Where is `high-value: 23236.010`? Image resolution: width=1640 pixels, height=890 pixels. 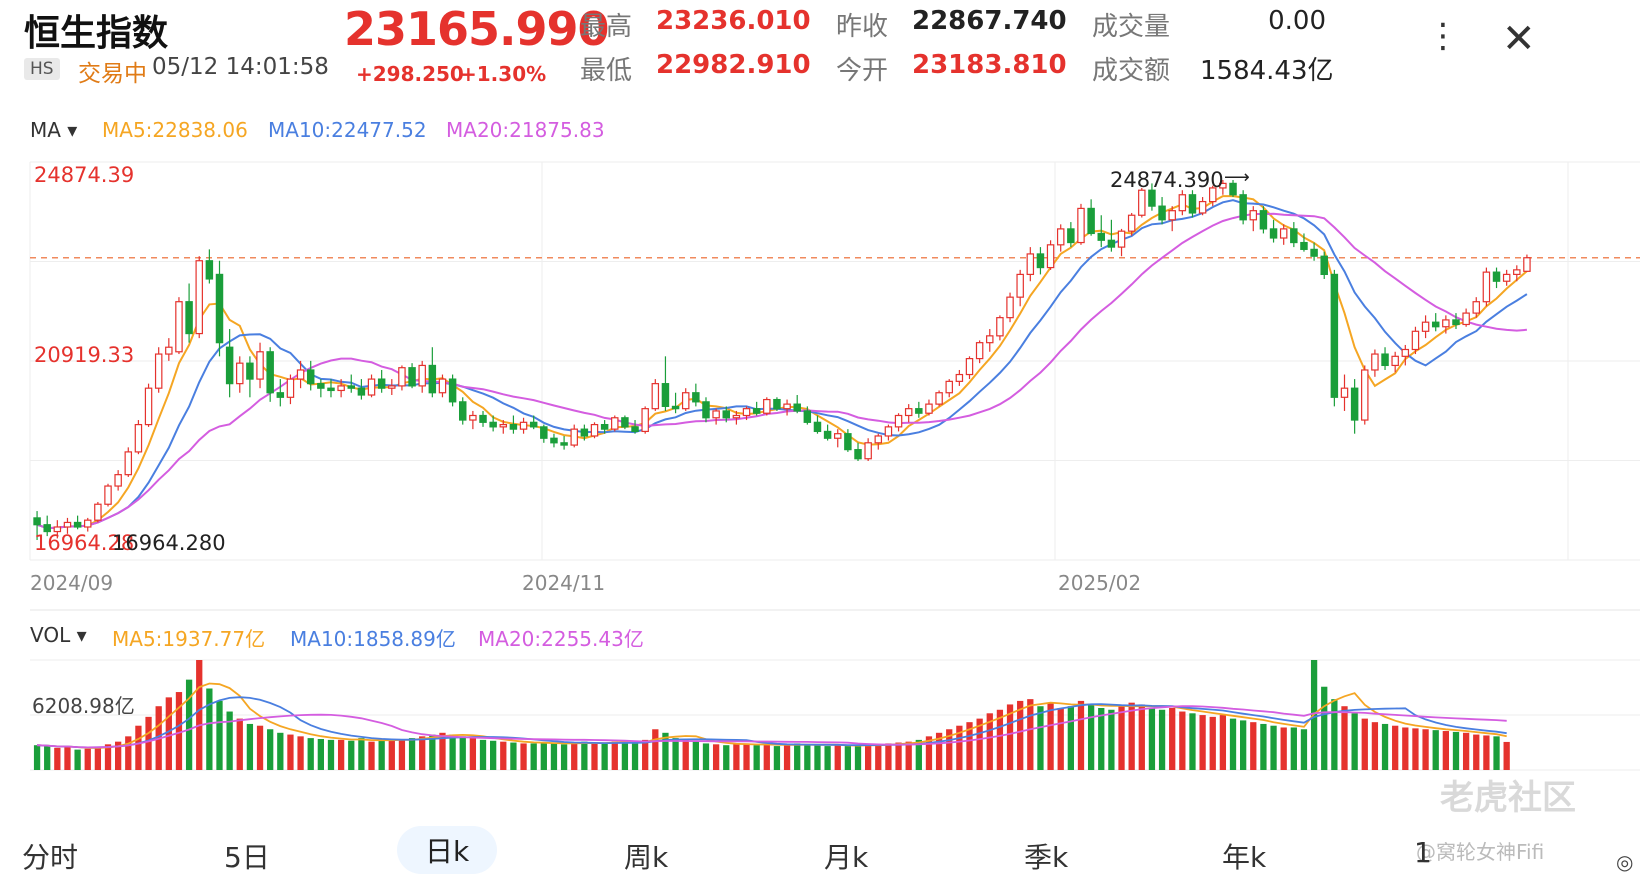 high-value: 23236.010 is located at coordinates (733, 21).